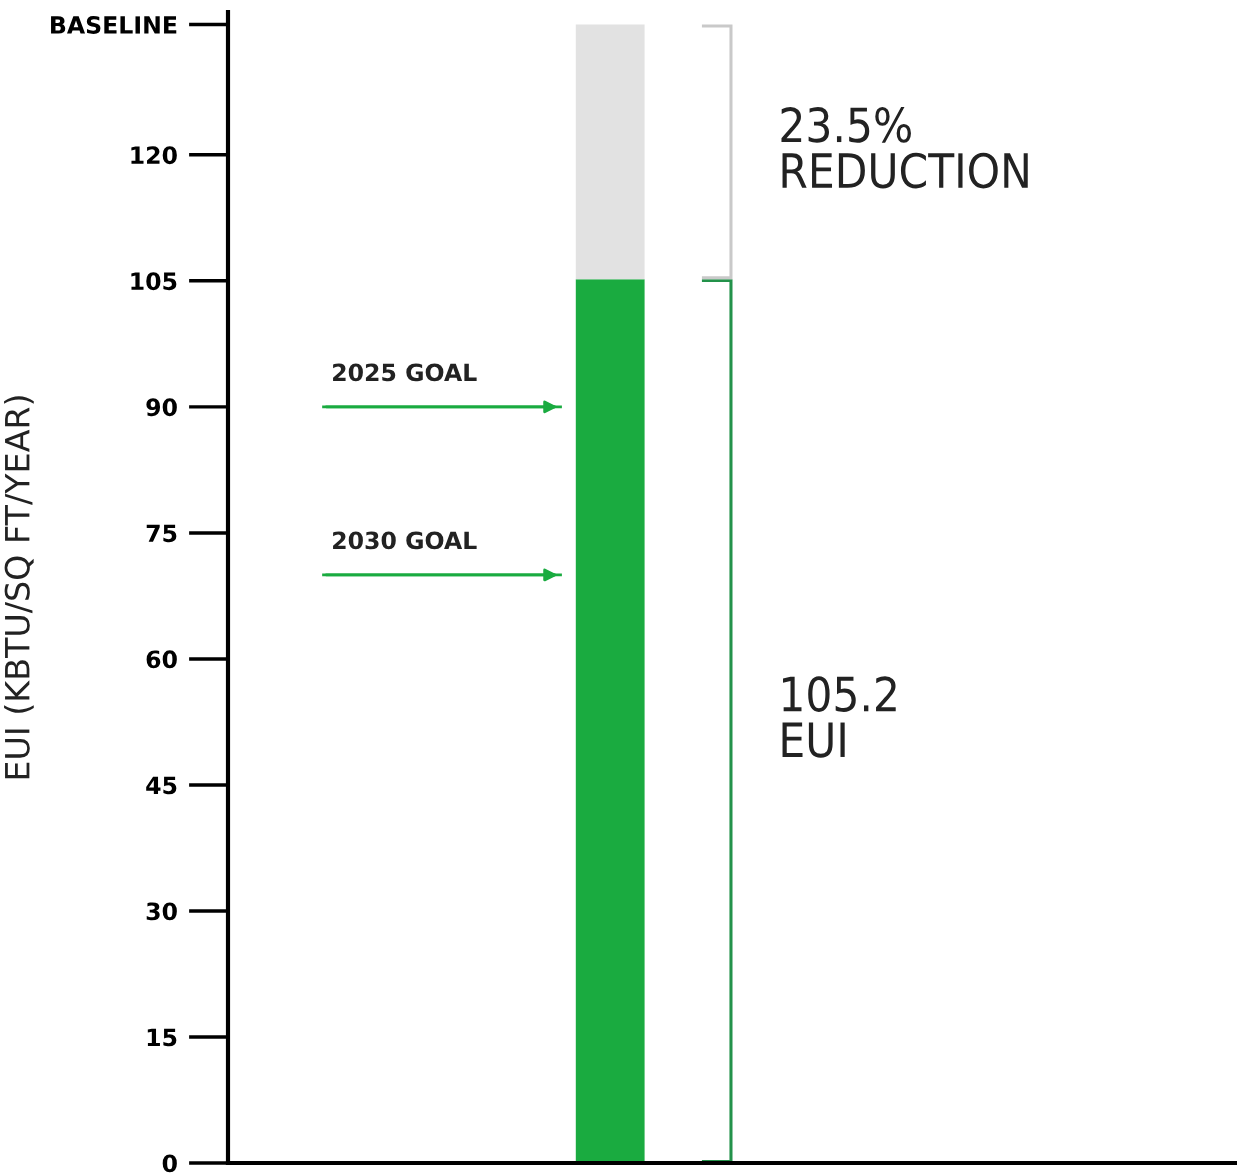 The image size is (1237, 1175). Describe the element at coordinates (405, 540) in the screenshot. I see `ref-line-label: 2030 GOAL` at that location.